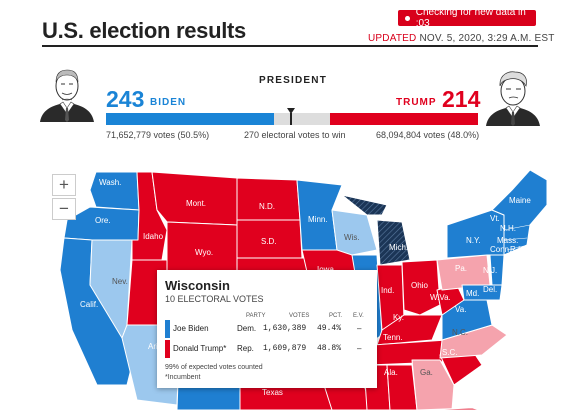  What do you see at coordinates (153, 346) in the screenshot?
I see `state-label: Ari` at bounding box center [153, 346].